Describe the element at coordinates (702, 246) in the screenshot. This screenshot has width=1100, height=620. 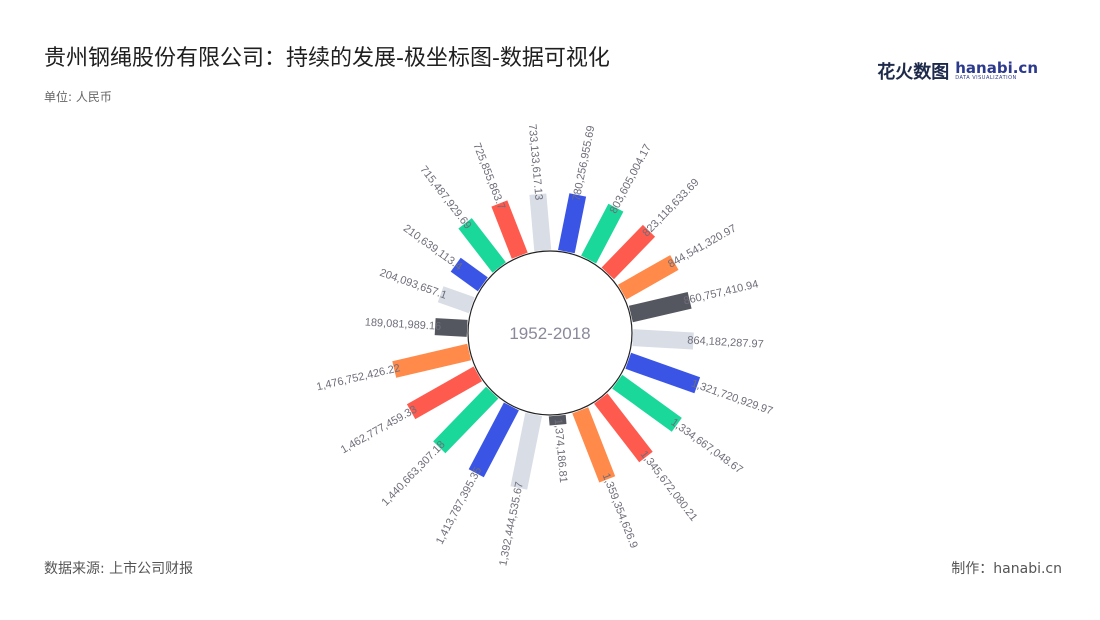
I see `bar-label-4: 844,541,320.97` at that location.